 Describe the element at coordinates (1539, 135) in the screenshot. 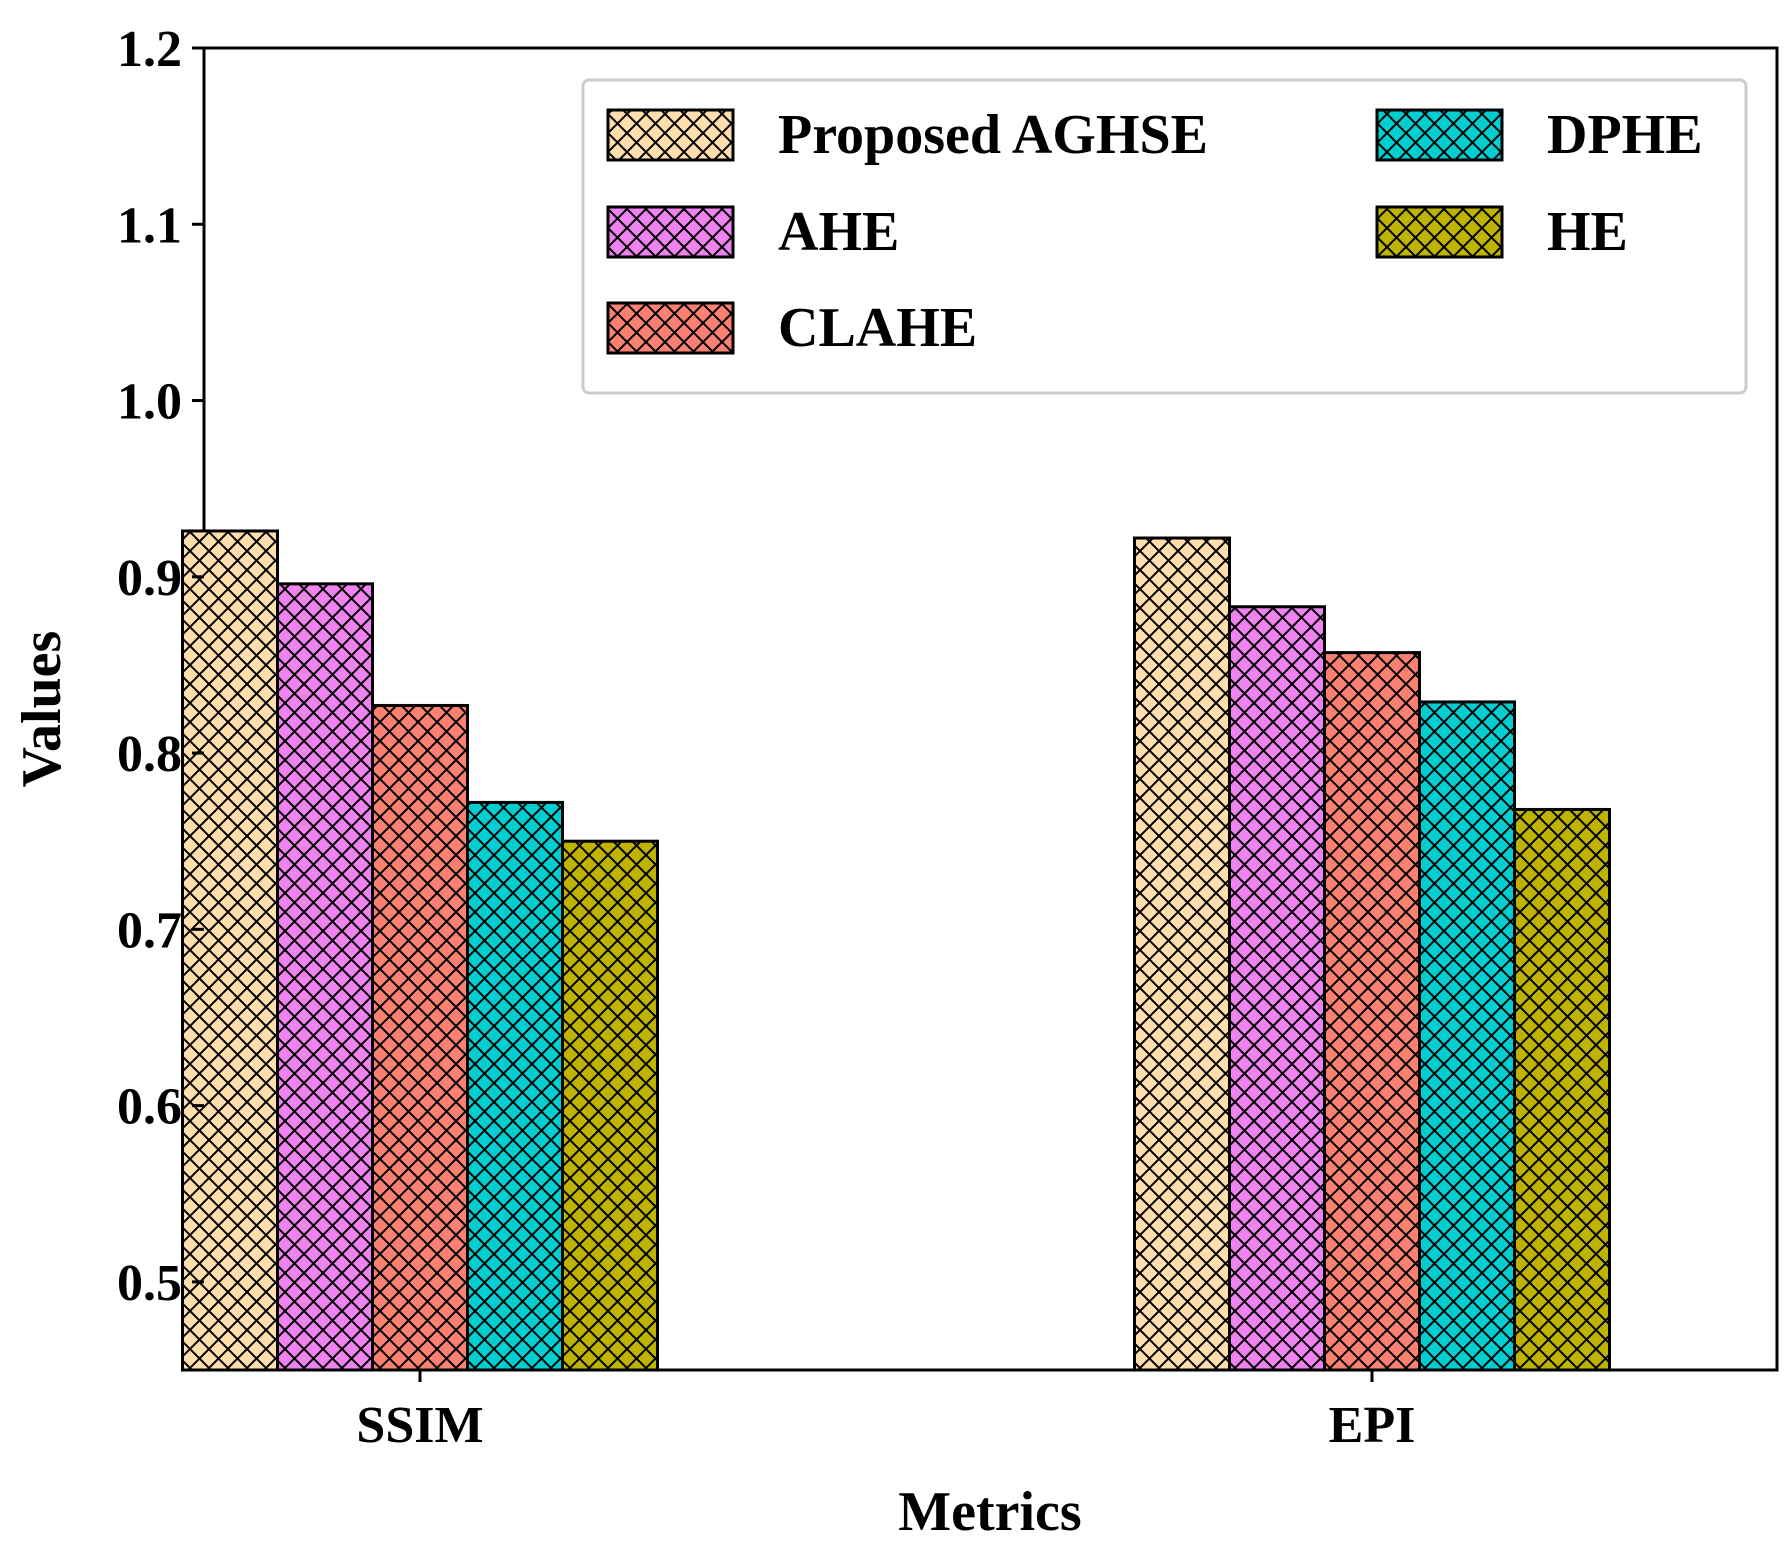

I see `legend-item-dphe: DPHE` at that location.